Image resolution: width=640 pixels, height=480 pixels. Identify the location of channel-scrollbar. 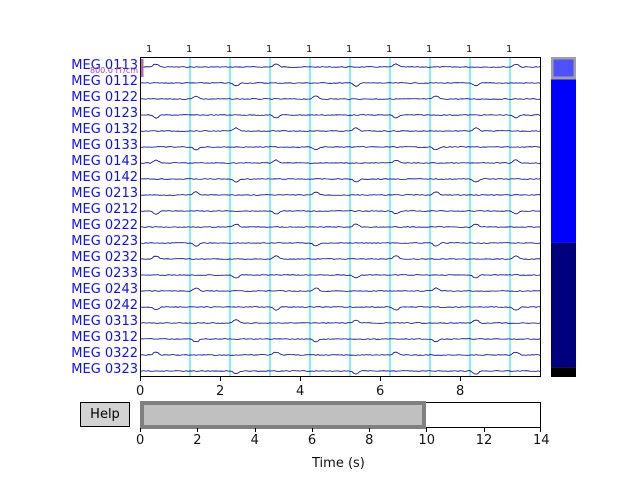
(563, 216).